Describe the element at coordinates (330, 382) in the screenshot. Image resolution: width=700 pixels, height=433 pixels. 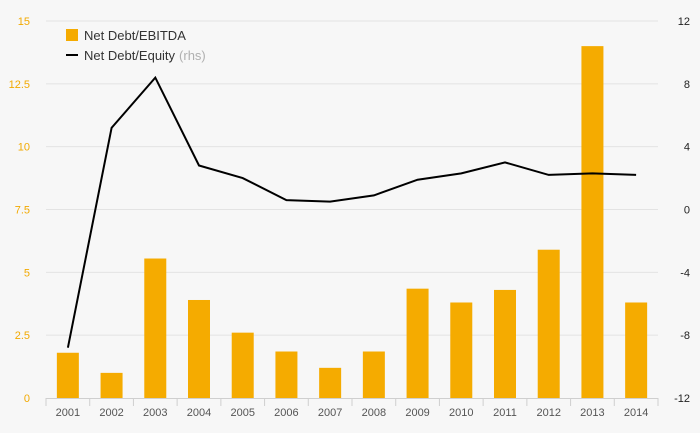
I see `bar-2007` at that location.